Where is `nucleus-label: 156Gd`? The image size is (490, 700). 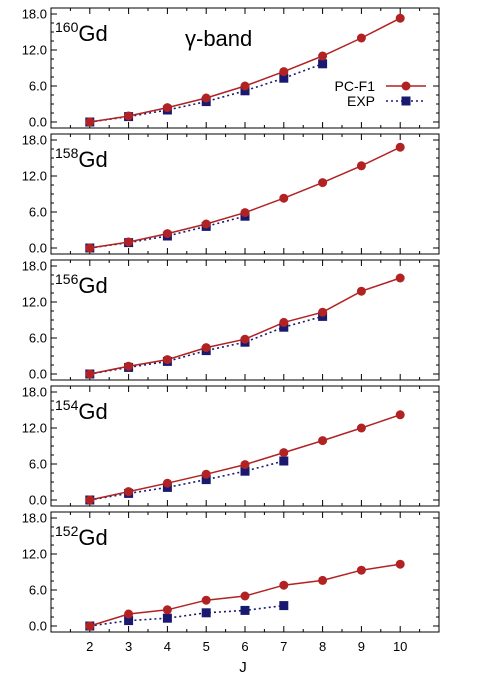
nucleus-label: 156Gd is located at coordinates (81, 284).